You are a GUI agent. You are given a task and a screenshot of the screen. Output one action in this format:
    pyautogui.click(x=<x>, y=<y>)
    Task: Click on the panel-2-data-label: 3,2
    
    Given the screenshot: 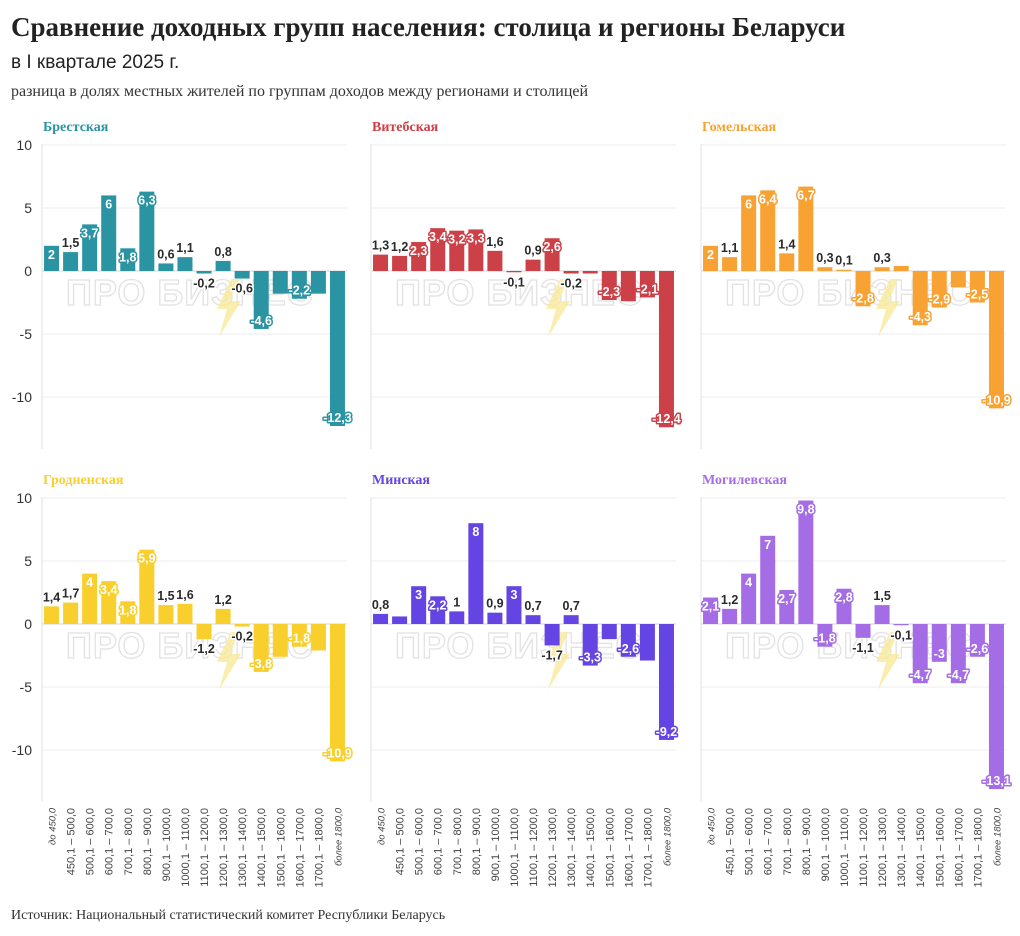 What is the action you would take?
    pyautogui.click(x=456, y=240)
    